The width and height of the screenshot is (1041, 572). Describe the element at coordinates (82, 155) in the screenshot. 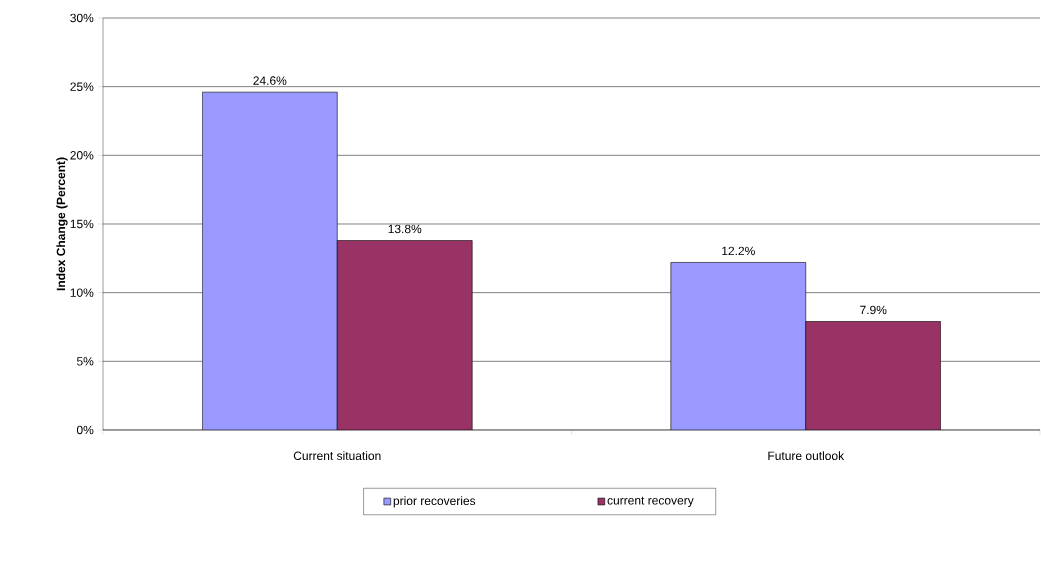

I see `y-tick-label: 20%` at that location.